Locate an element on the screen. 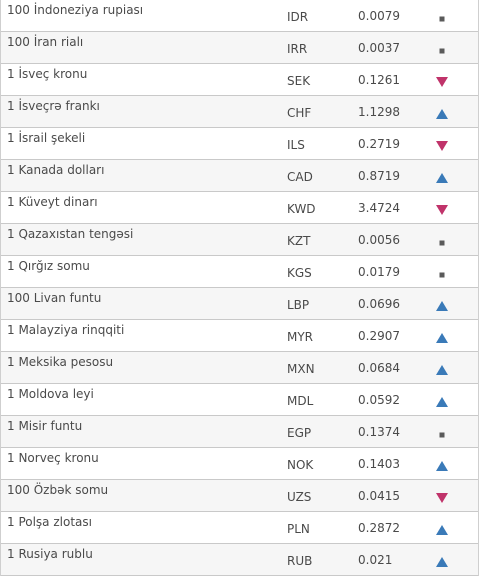  exchange-rate: 1.1298 is located at coordinates (379, 112).